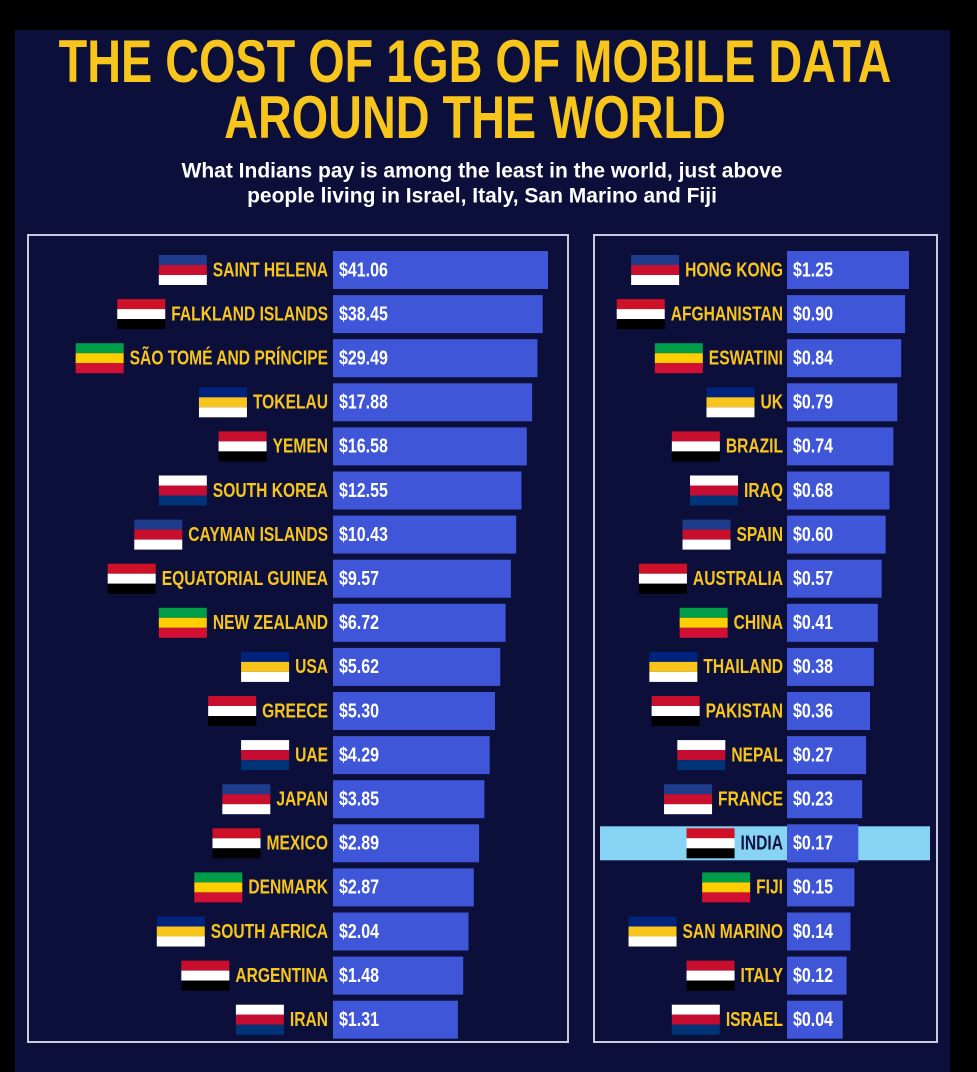 This screenshot has height=1072, width=977. I want to click on price: $0.36, so click(813, 711).